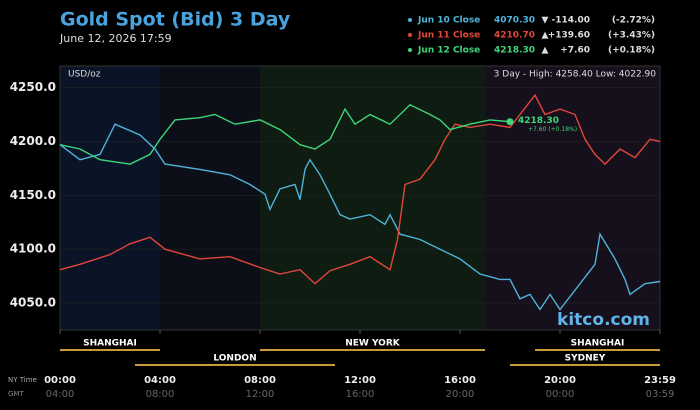 Image resolution: width=700 pixels, height=410 pixels. Describe the element at coordinates (510, 122) in the screenshot. I see `last-point` at that location.